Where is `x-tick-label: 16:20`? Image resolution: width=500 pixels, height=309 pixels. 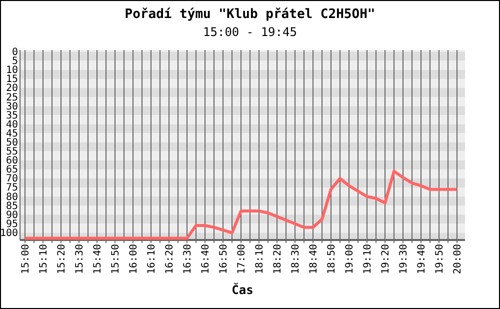
x-tick-label: 16:20 is located at coordinates (170, 259).